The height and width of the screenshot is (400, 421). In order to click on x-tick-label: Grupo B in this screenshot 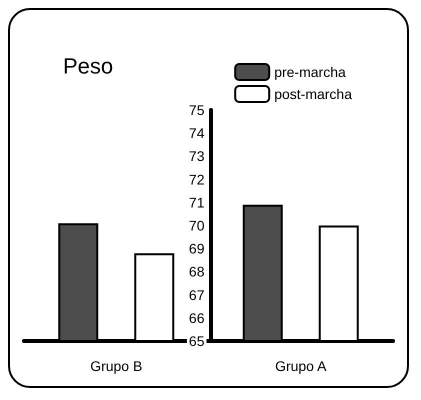, I will do `click(116, 366)`.